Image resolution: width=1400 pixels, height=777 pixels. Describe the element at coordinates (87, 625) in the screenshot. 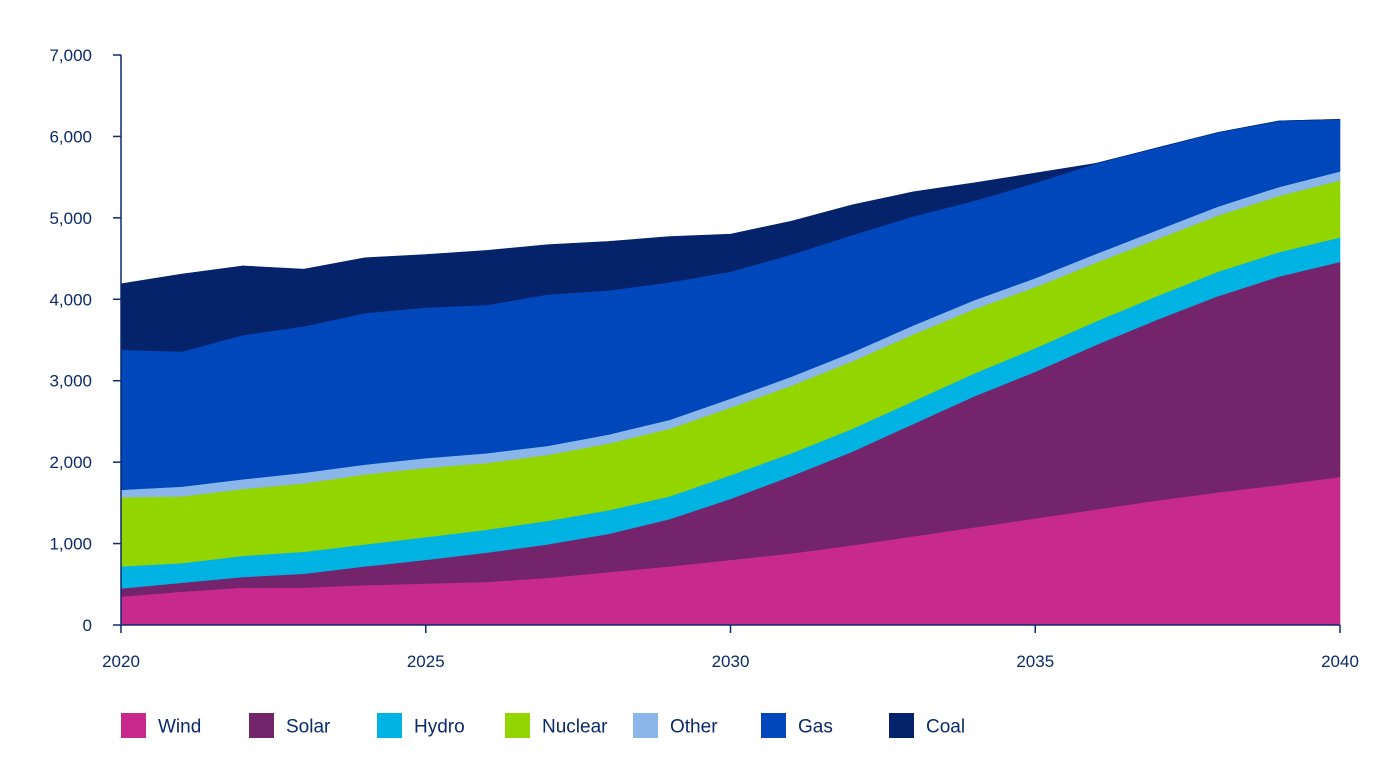

I see `y-tick-label: 0` at that location.